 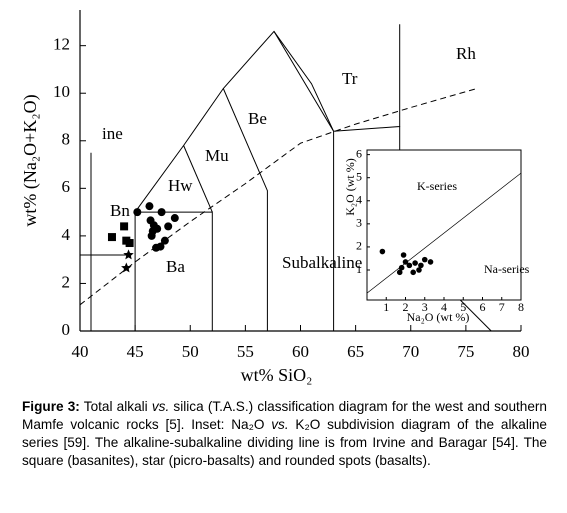 I want to click on inset-frame, so click(x=444, y=225).